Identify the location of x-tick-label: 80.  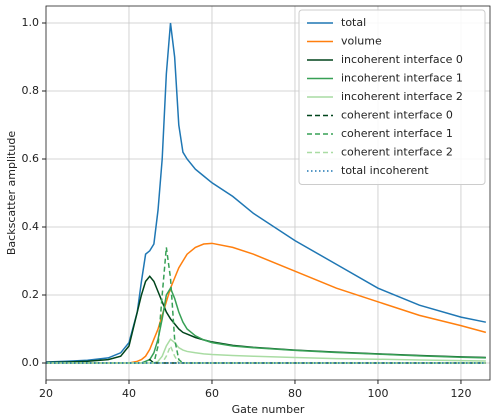
(295, 393).